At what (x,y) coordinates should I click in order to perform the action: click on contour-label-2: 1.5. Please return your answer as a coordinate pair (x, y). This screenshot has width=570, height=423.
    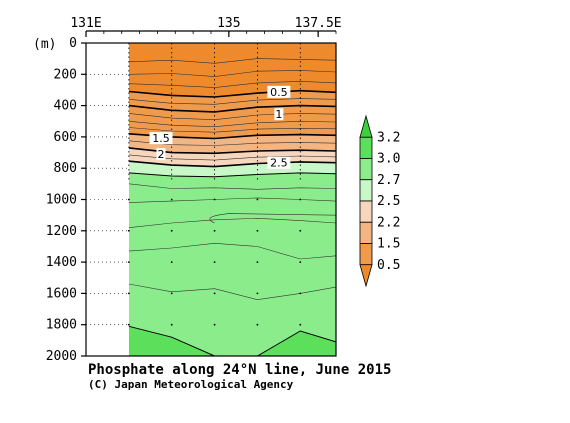
    Looking at the image, I should click on (161, 138).